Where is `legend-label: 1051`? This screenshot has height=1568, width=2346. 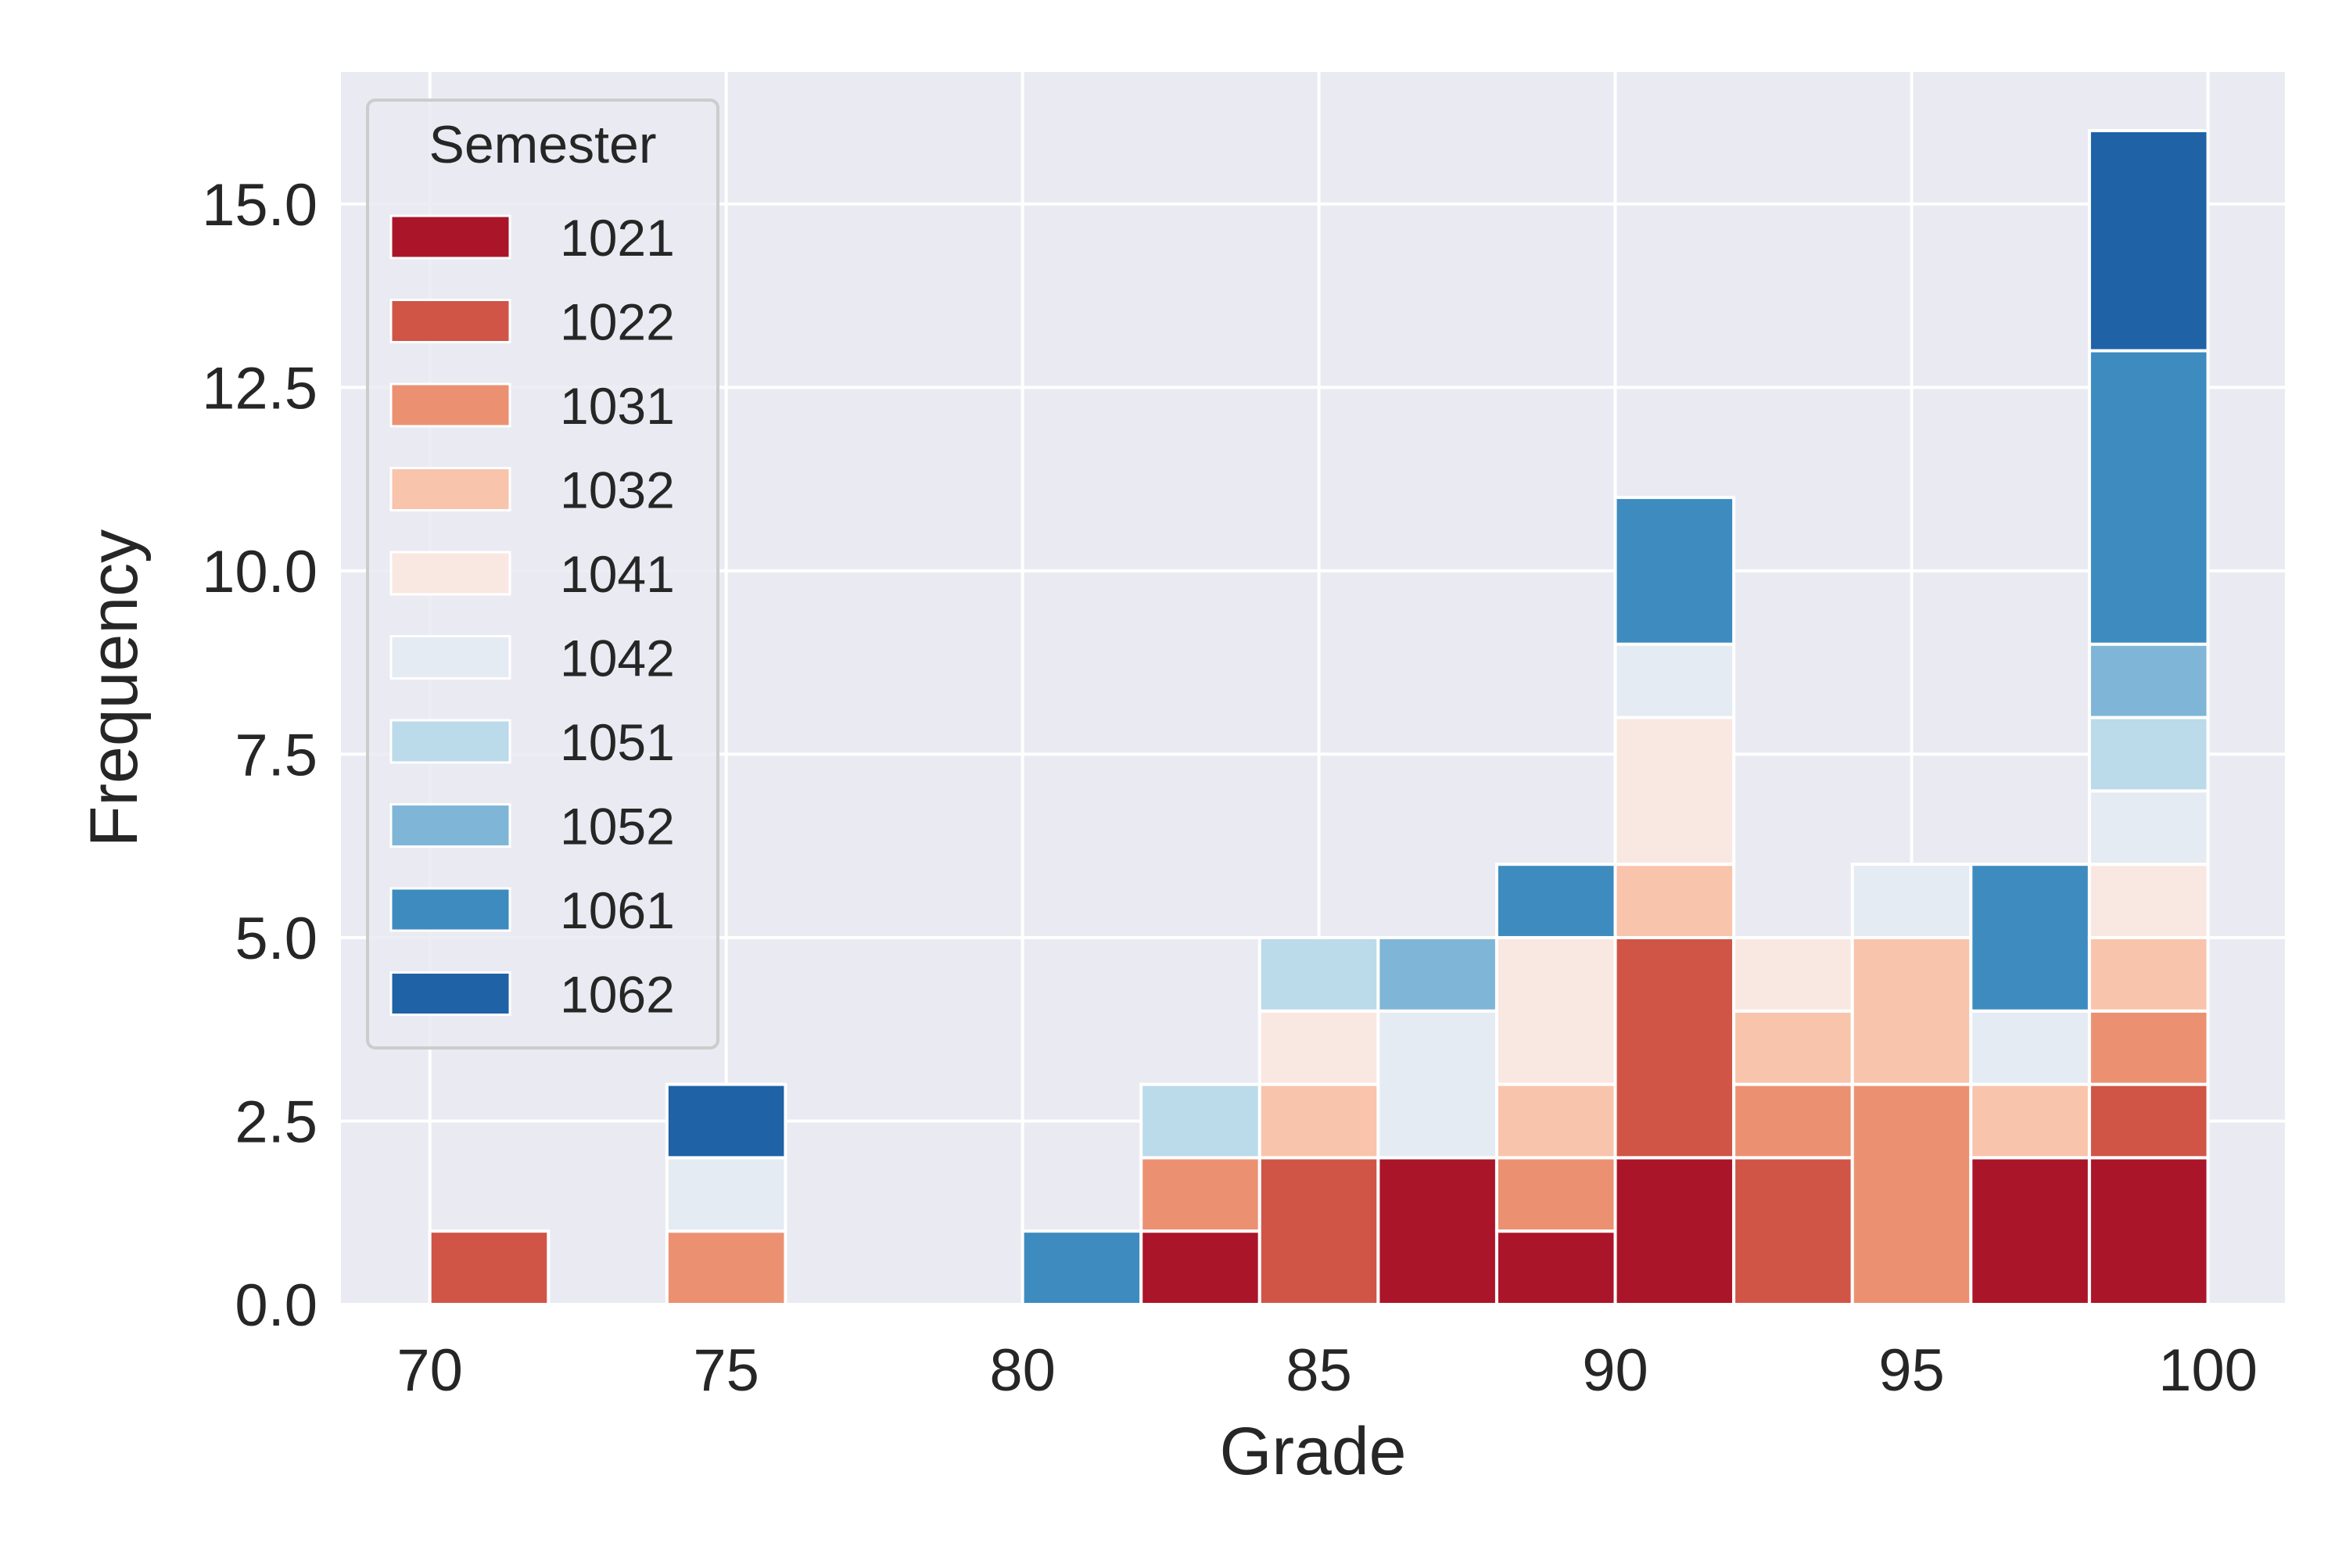 legend-label: 1051 is located at coordinates (618, 742).